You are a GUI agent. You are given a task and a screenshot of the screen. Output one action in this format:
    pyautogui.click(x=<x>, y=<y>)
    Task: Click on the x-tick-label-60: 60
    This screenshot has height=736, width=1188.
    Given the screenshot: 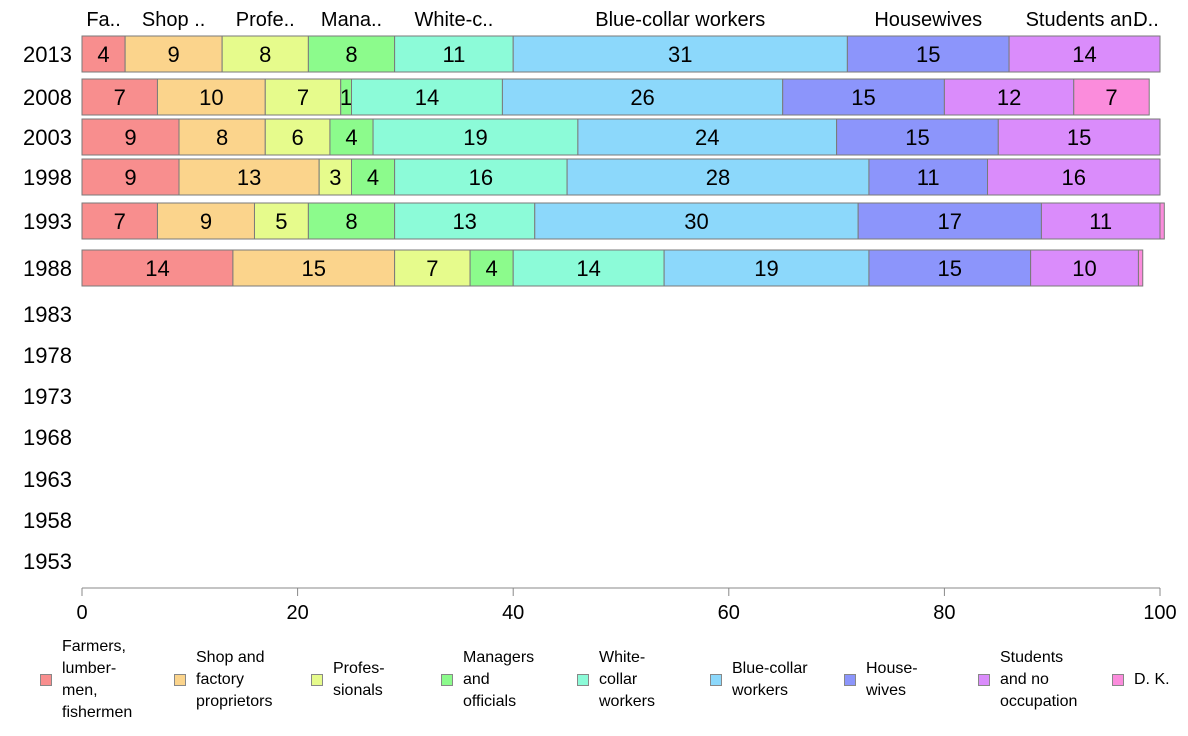 What is the action you would take?
    pyautogui.click(x=729, y=613)
    